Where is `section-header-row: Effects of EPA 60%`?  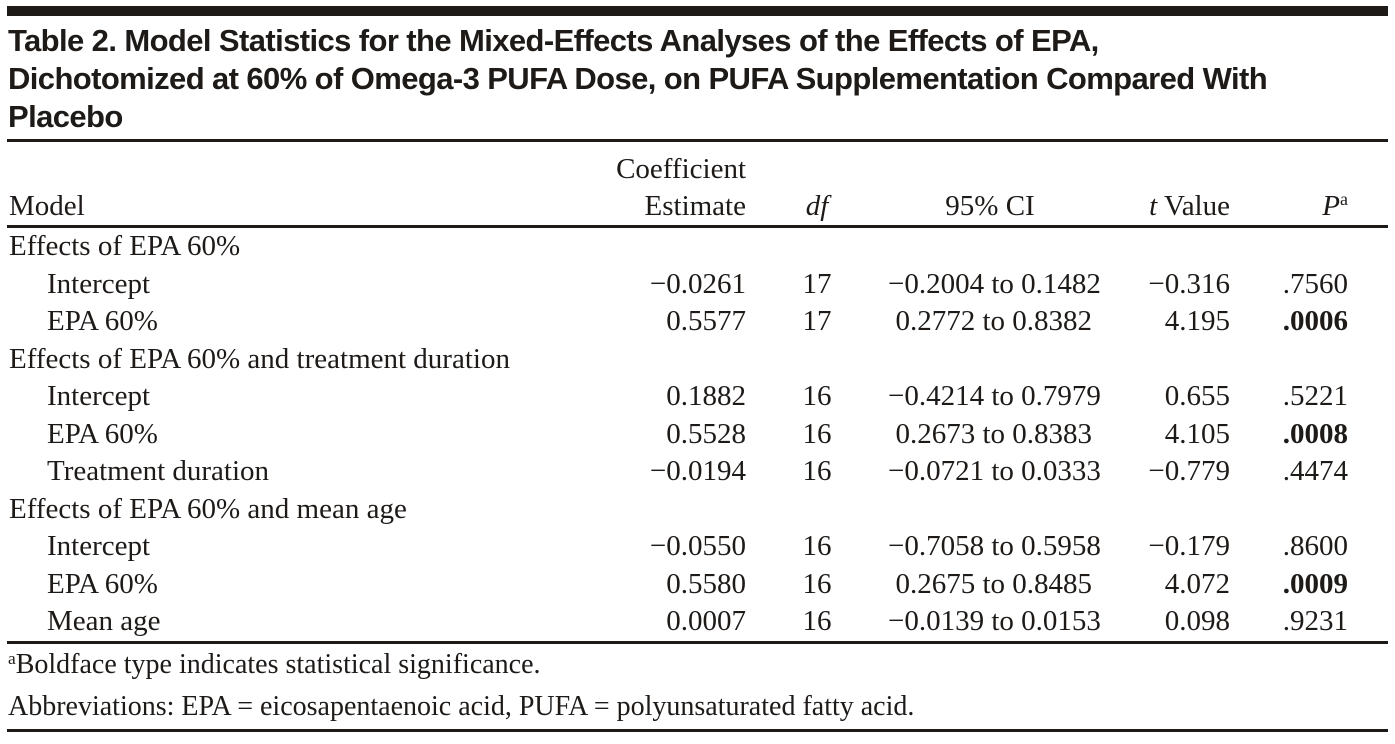 section-header-row: Effects of EPA 60% is located at coordinates (697, 247).